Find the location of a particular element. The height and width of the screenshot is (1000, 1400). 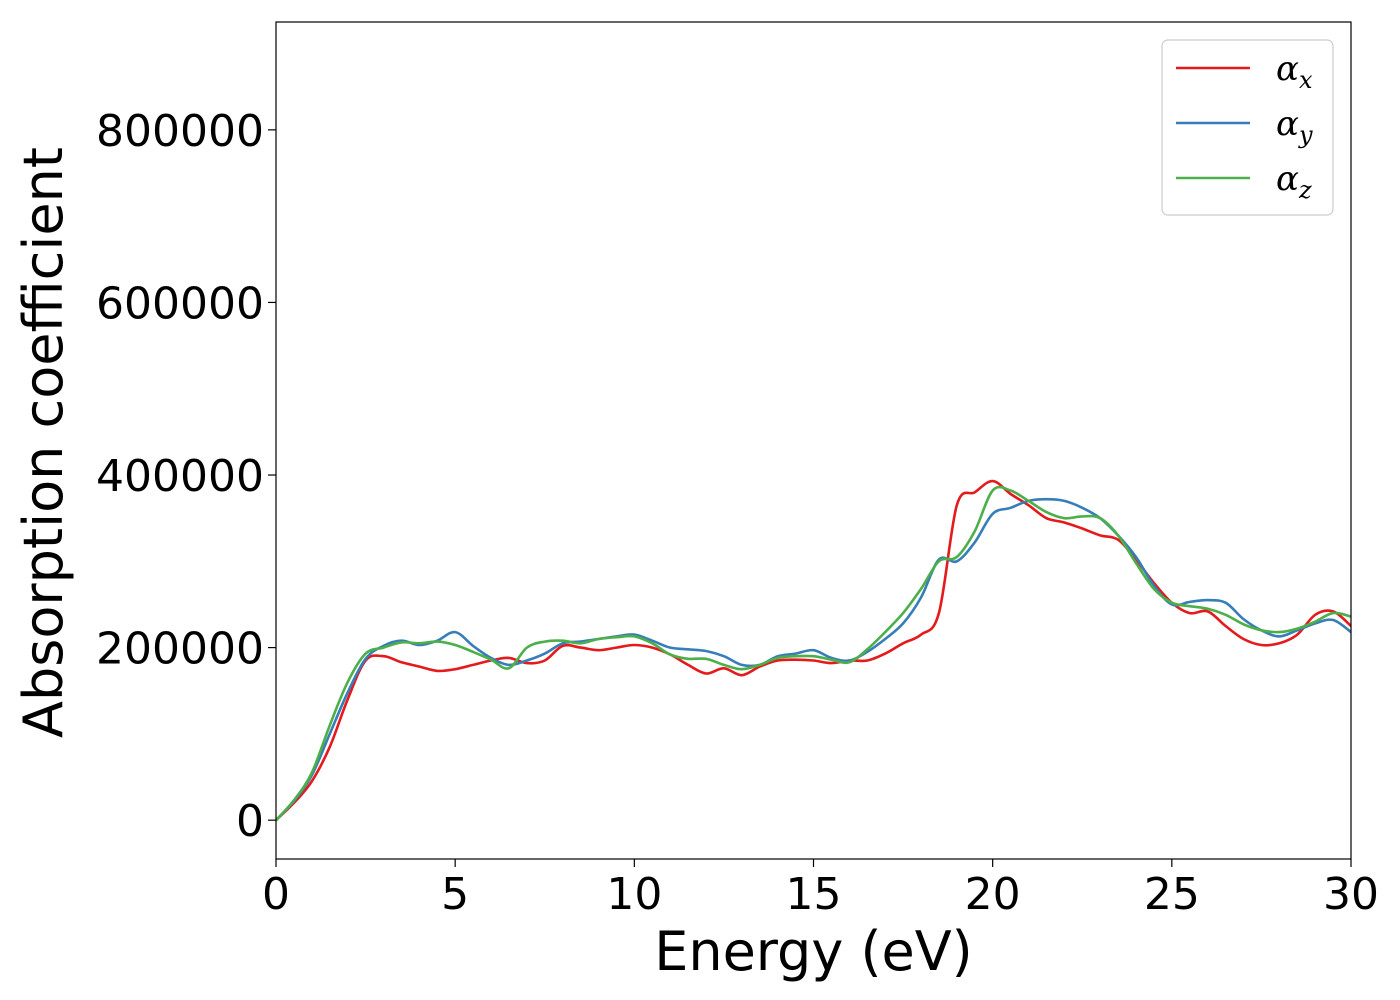

y-axis: 0 200000 400000 600000 800000 is located at coordinates (186, 476).